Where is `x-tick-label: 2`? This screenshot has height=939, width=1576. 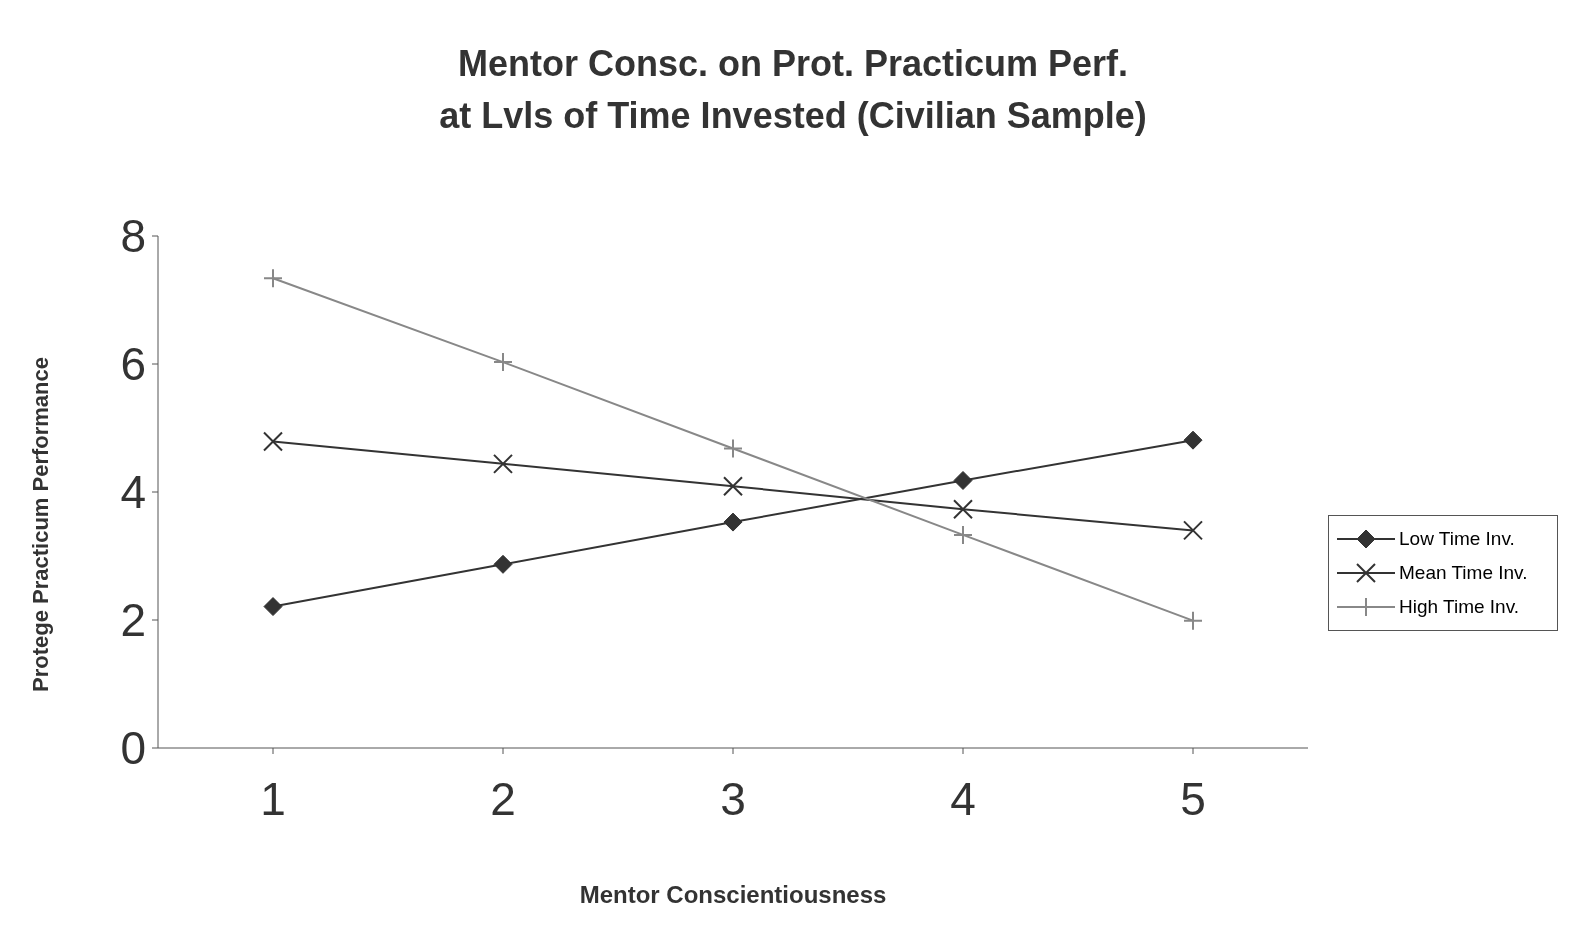
x-tick-label: 2 is located at coordinates (503, 798).